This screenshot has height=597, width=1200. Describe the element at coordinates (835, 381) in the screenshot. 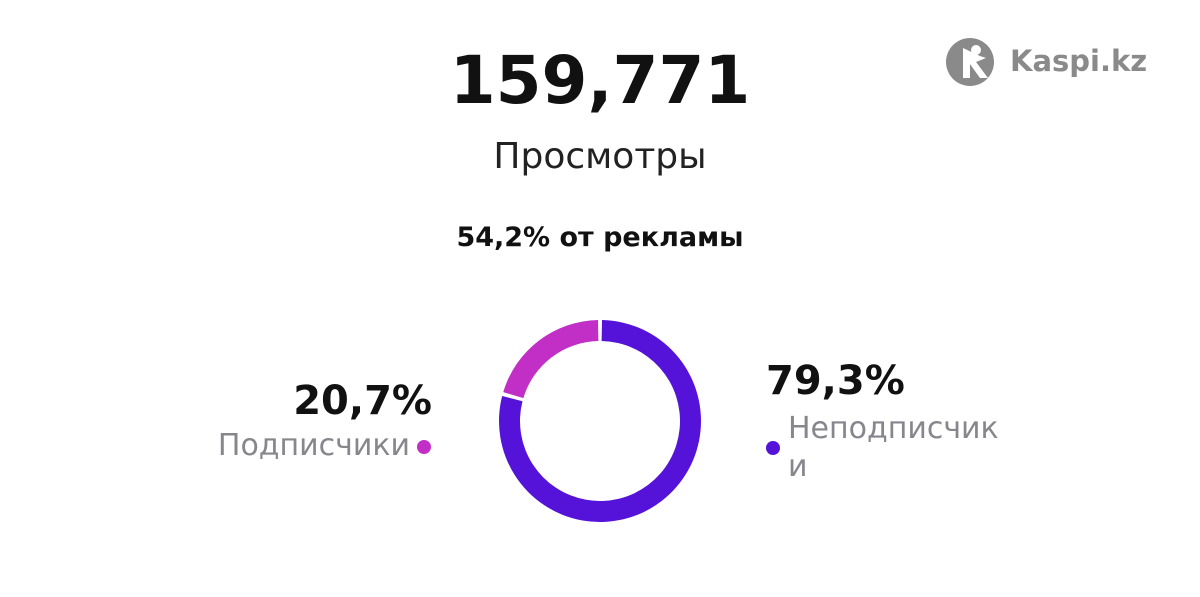

I see `value-label: 79,3%` at that location.